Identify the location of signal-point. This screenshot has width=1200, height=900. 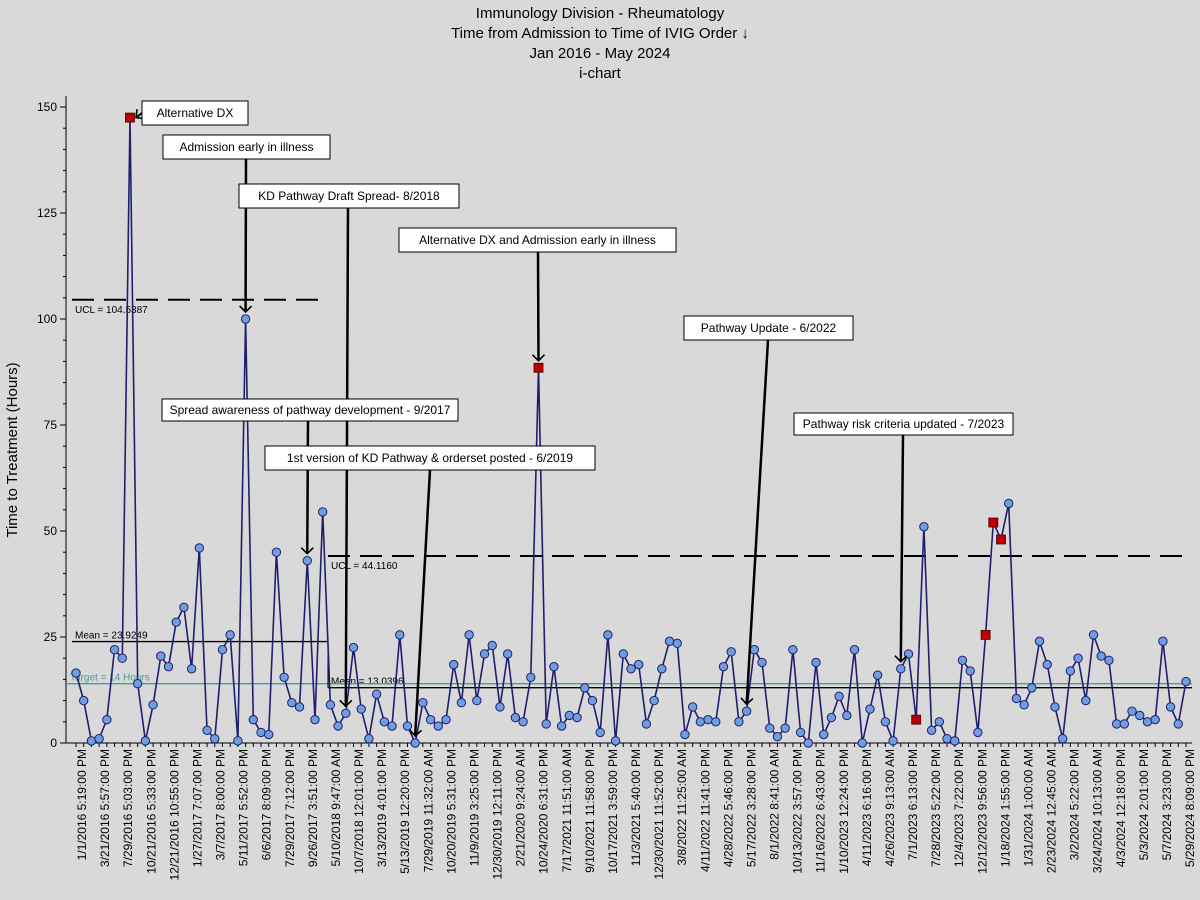
(538, 367).